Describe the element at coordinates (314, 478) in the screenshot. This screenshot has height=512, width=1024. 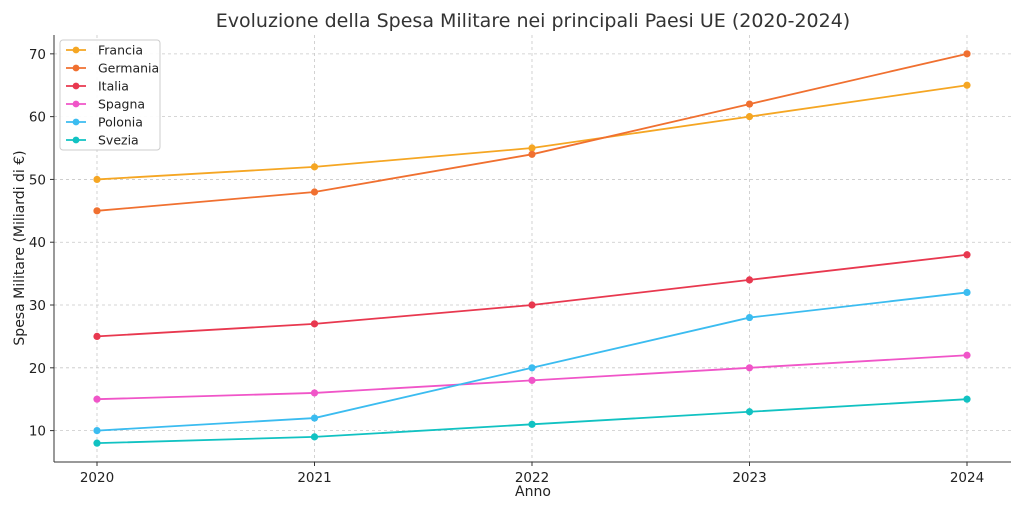
I see `x-tick-label: 2021` at that location.